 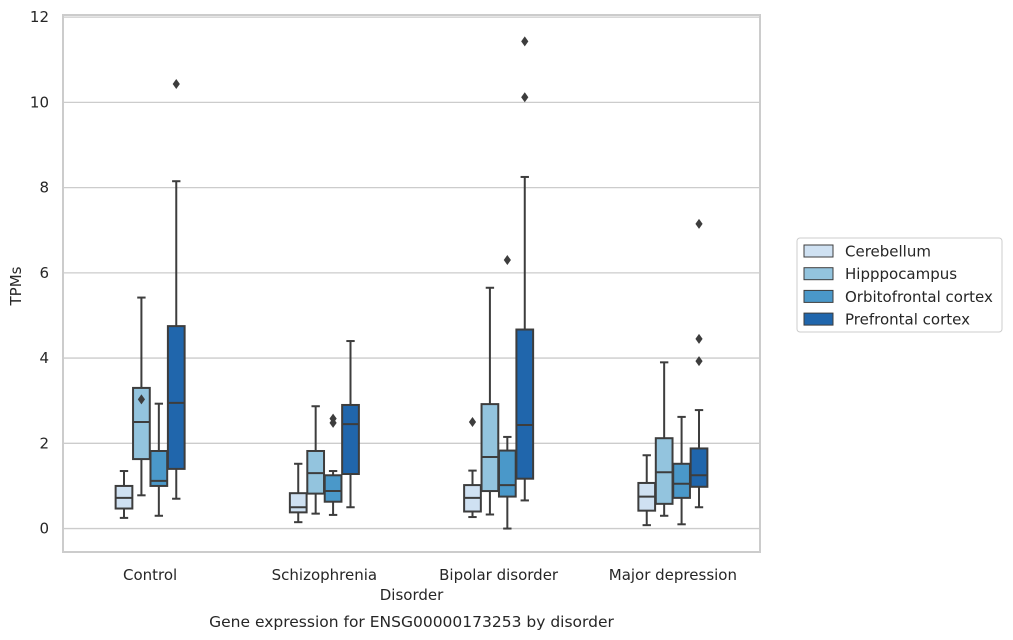 What do you see at coordinates (39, 17) in the screenshot?
I see `y-tick-label: 12` at bounding box center [39, 17].